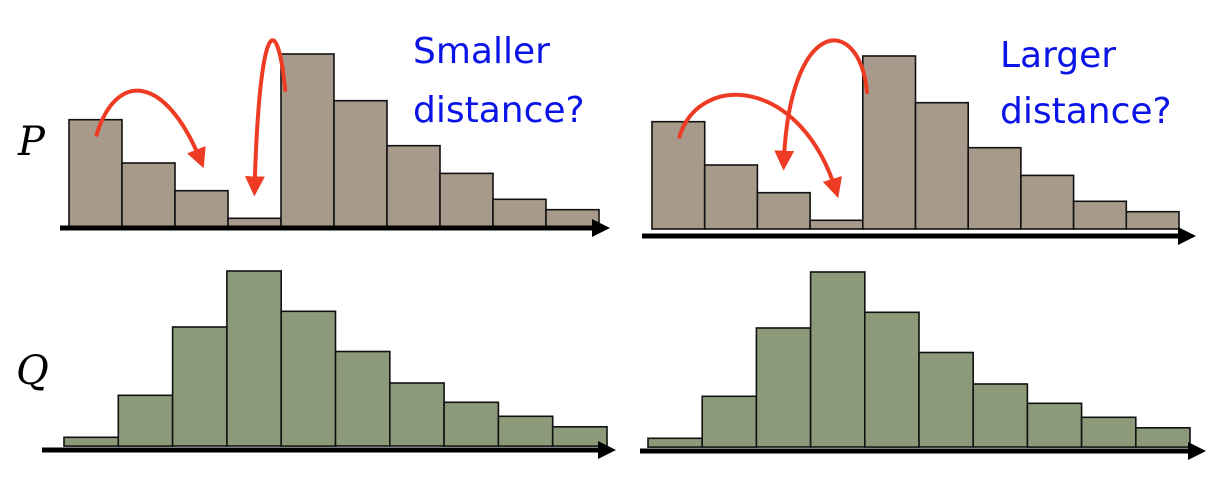 The width and height of the screenshot is (1216, 488). Describe the element at coordinates (1058, 55) in the screenshot. I see `caption-right-line1: Larger` at that location.